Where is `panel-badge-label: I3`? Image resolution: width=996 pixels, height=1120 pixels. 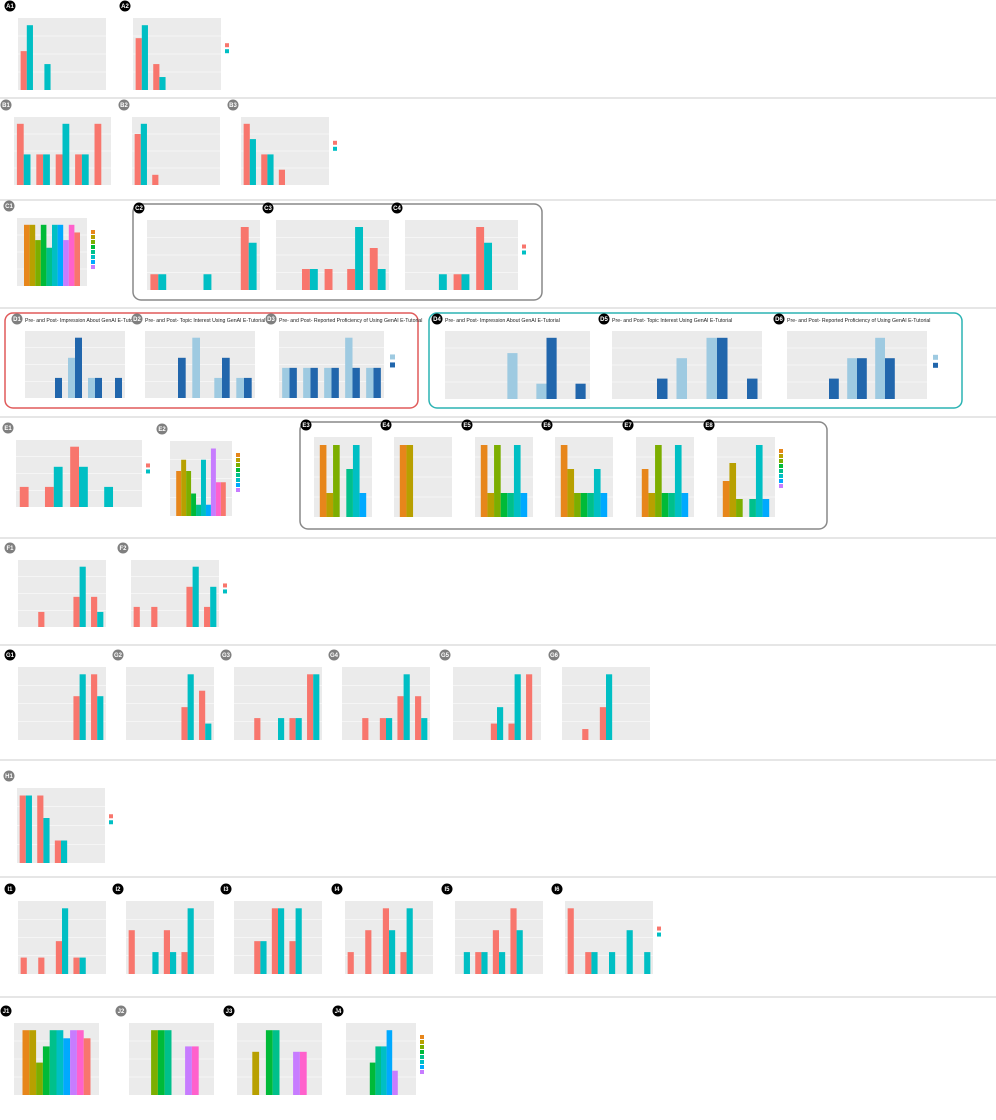
panel-badge-label: I3 is located at coordinates (226, 890).